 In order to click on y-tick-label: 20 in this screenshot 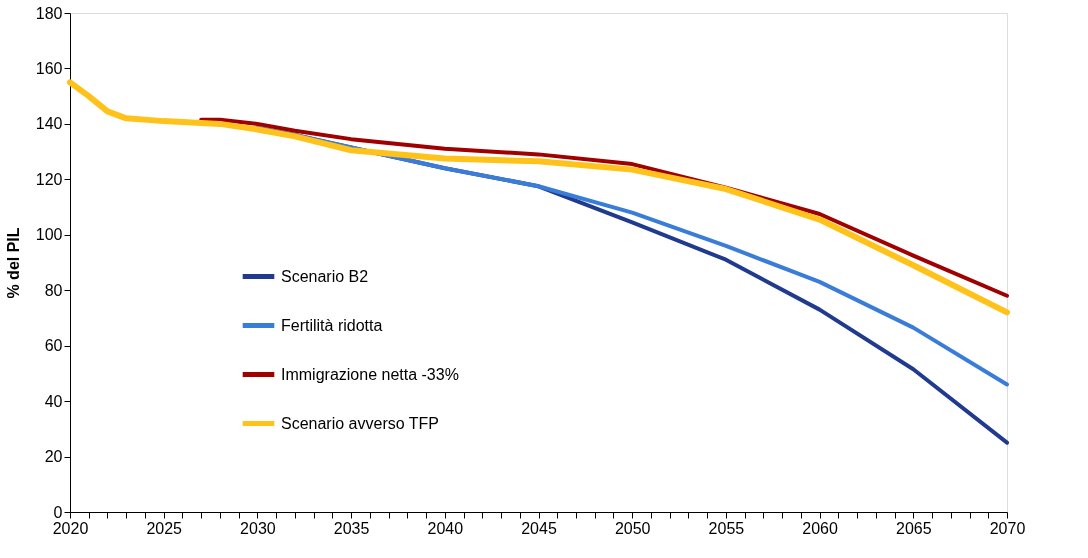, I will do `click(53, 457)`.